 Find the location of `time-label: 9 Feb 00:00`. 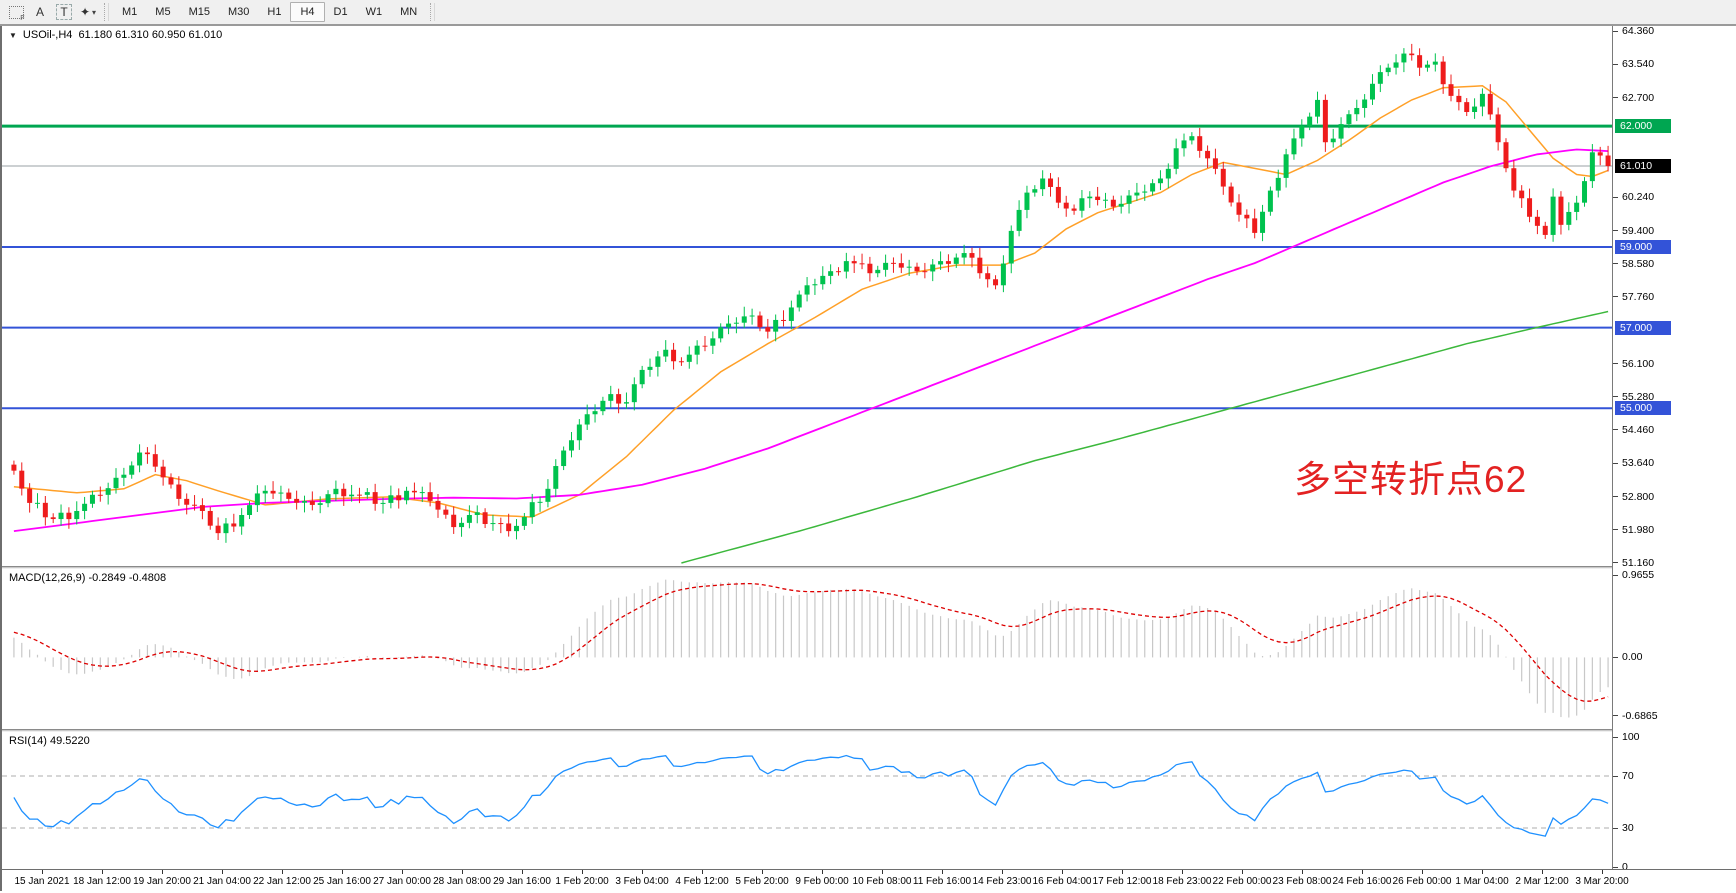

time-label: 9 Feb 00:00 is located at coordinates (822, 881).